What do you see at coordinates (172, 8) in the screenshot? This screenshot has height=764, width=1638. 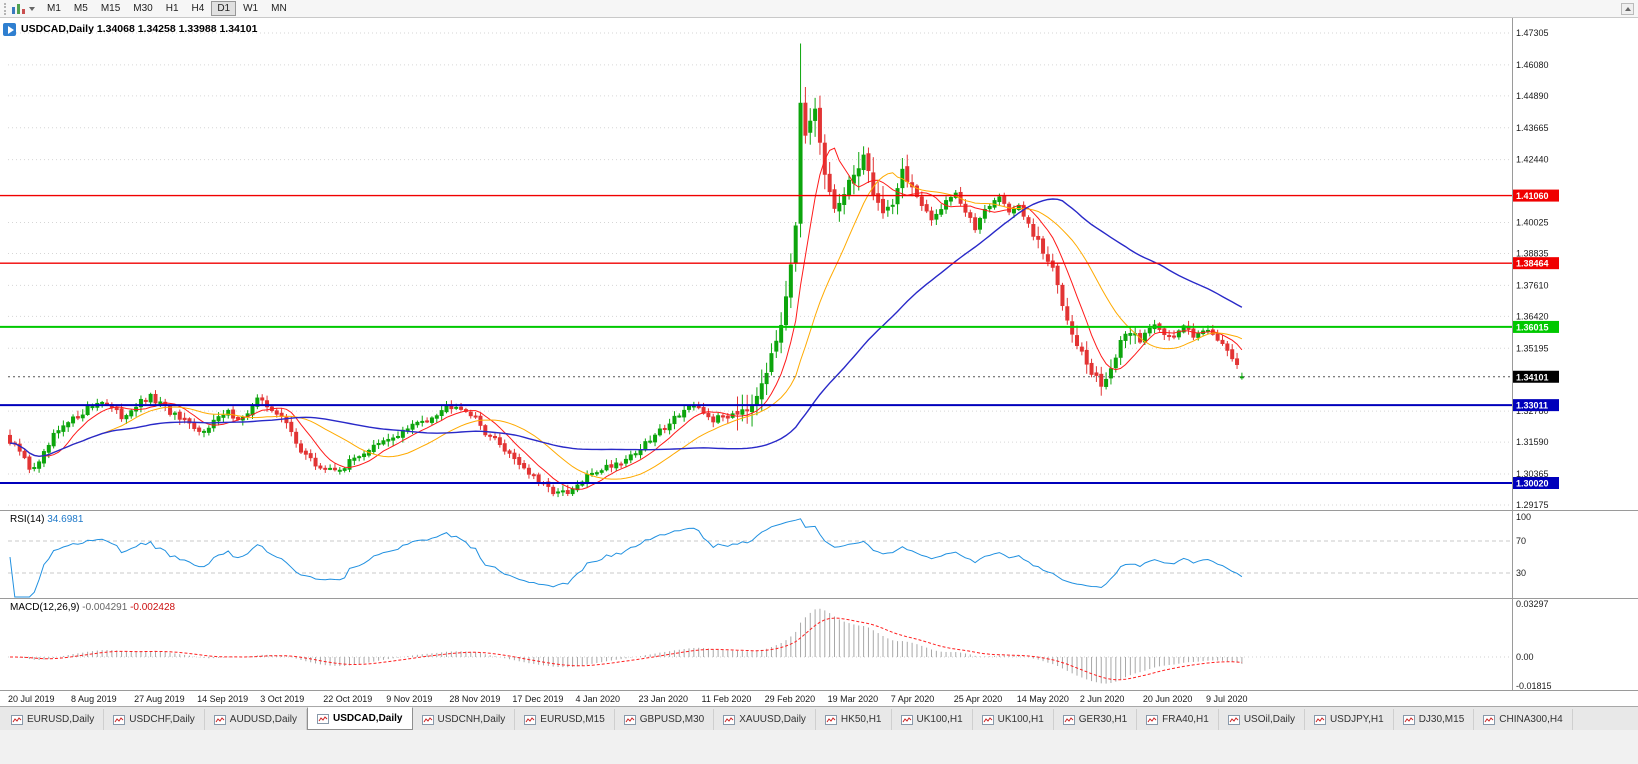 I see `timeframe-button-h1: H1` at bounding box center [172, 8].